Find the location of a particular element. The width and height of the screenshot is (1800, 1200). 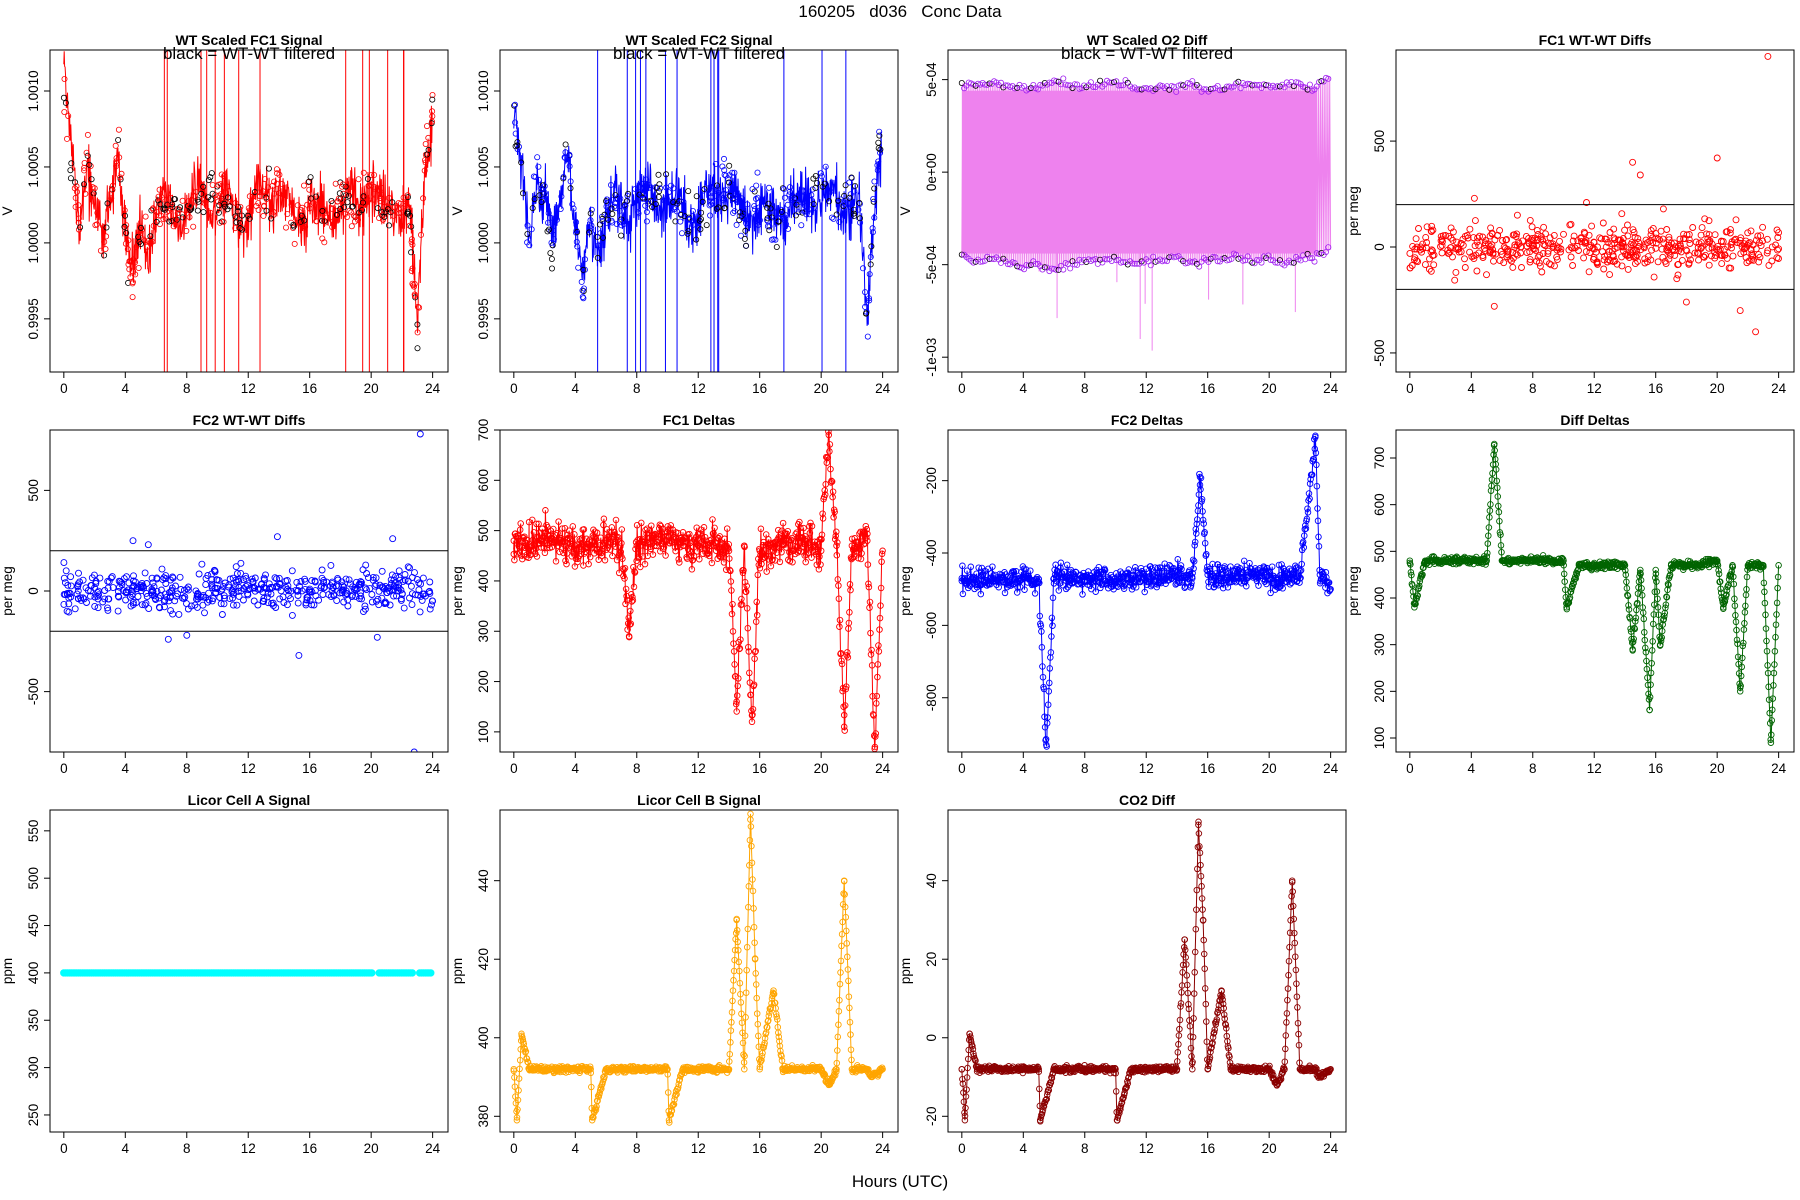

y-tick-label: -600 is located at coordinates (931, 625).